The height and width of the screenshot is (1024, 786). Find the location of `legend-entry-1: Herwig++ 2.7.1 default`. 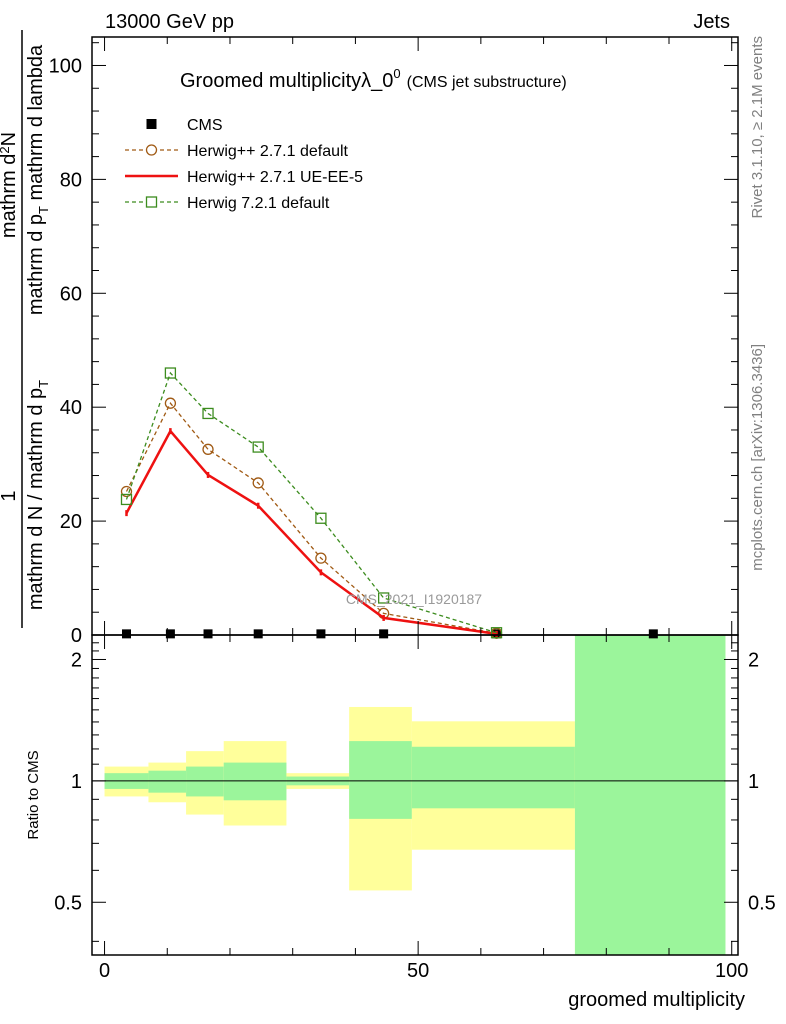

legend-entry-1: Herwig++ 2.7.1 default is located at coordinates (237, 151).